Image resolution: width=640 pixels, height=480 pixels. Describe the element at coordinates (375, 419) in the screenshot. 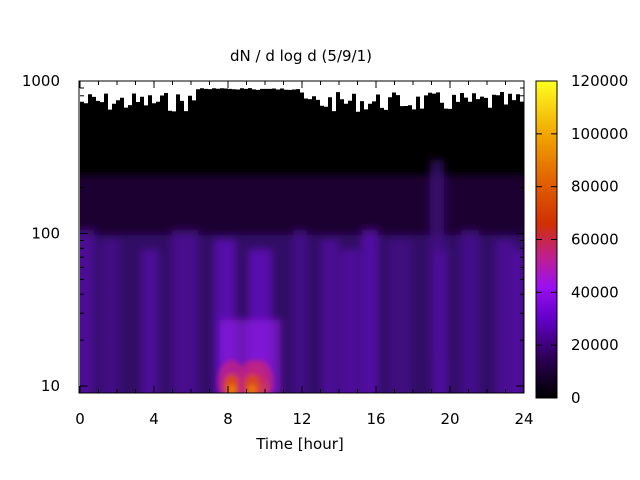

I see `x-tick-label: 16` at that location.